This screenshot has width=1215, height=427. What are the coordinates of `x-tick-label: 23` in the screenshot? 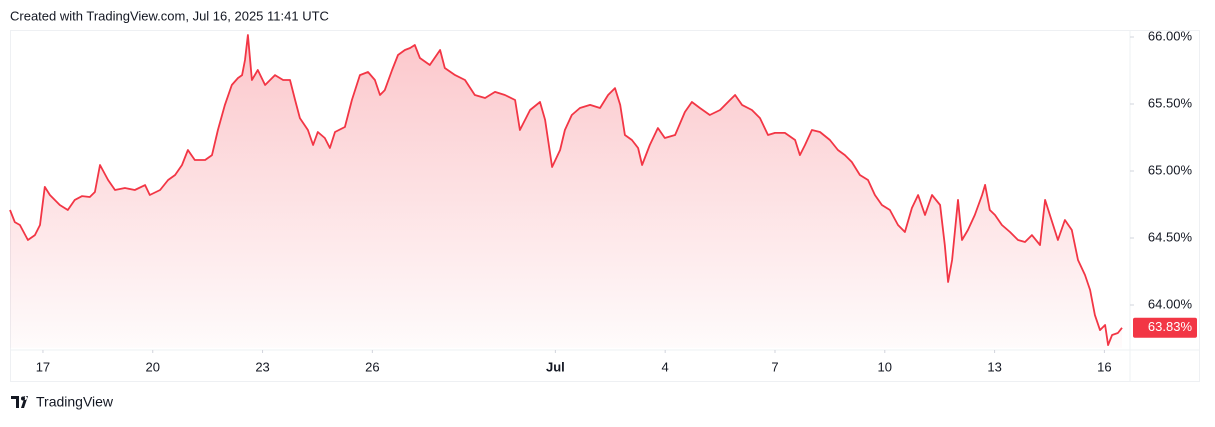 It's located at (262, 366).